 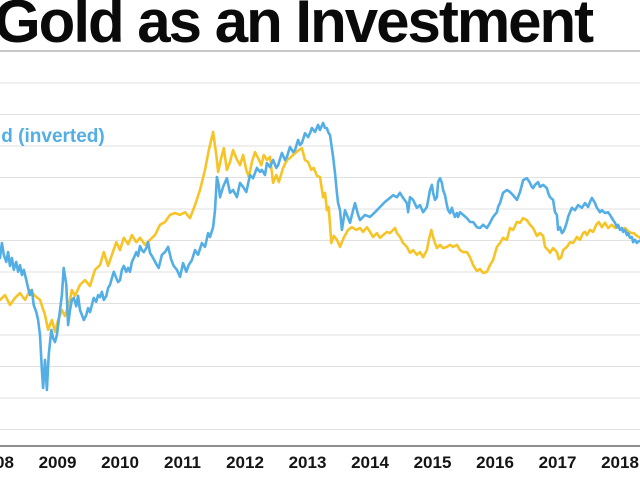 I want to click on x-tick-label-2013: 2013, so click(x=307, y=462).